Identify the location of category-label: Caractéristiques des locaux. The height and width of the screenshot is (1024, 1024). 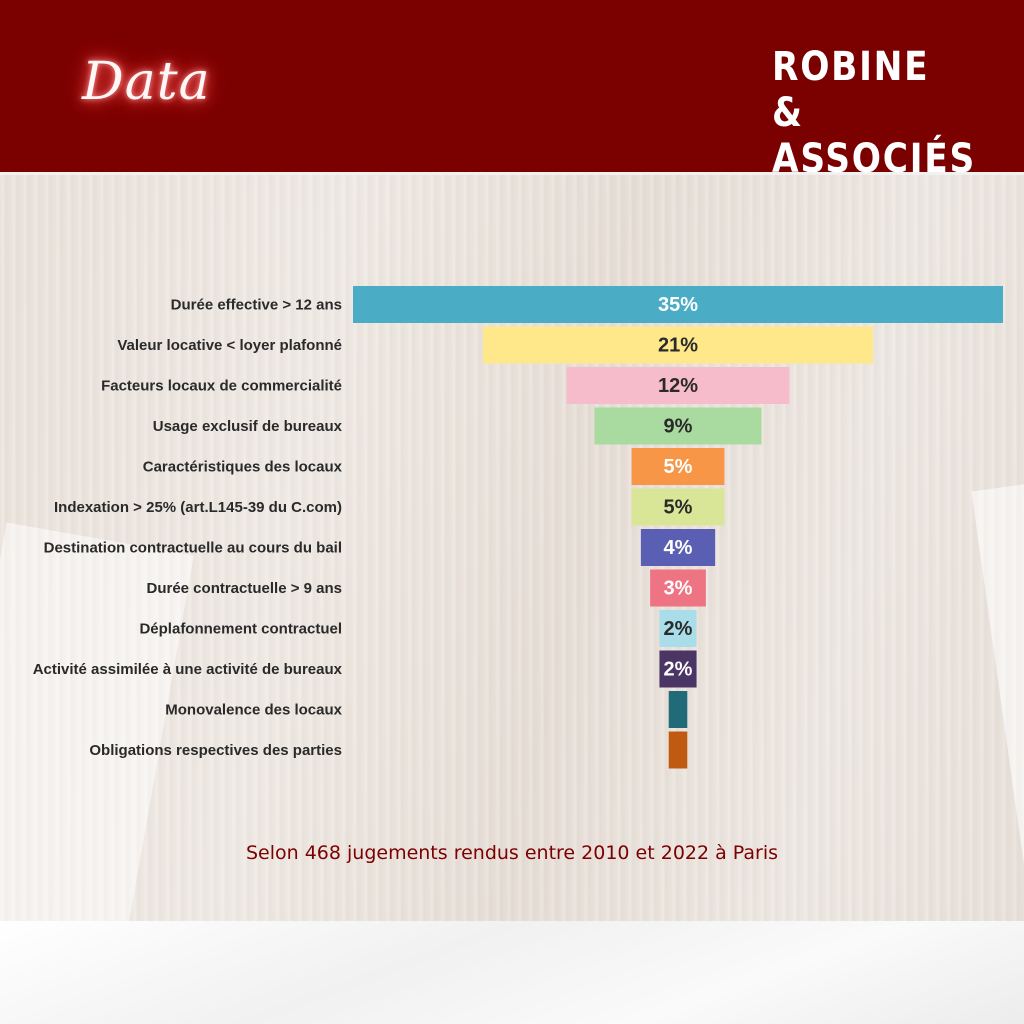
(243, 466).